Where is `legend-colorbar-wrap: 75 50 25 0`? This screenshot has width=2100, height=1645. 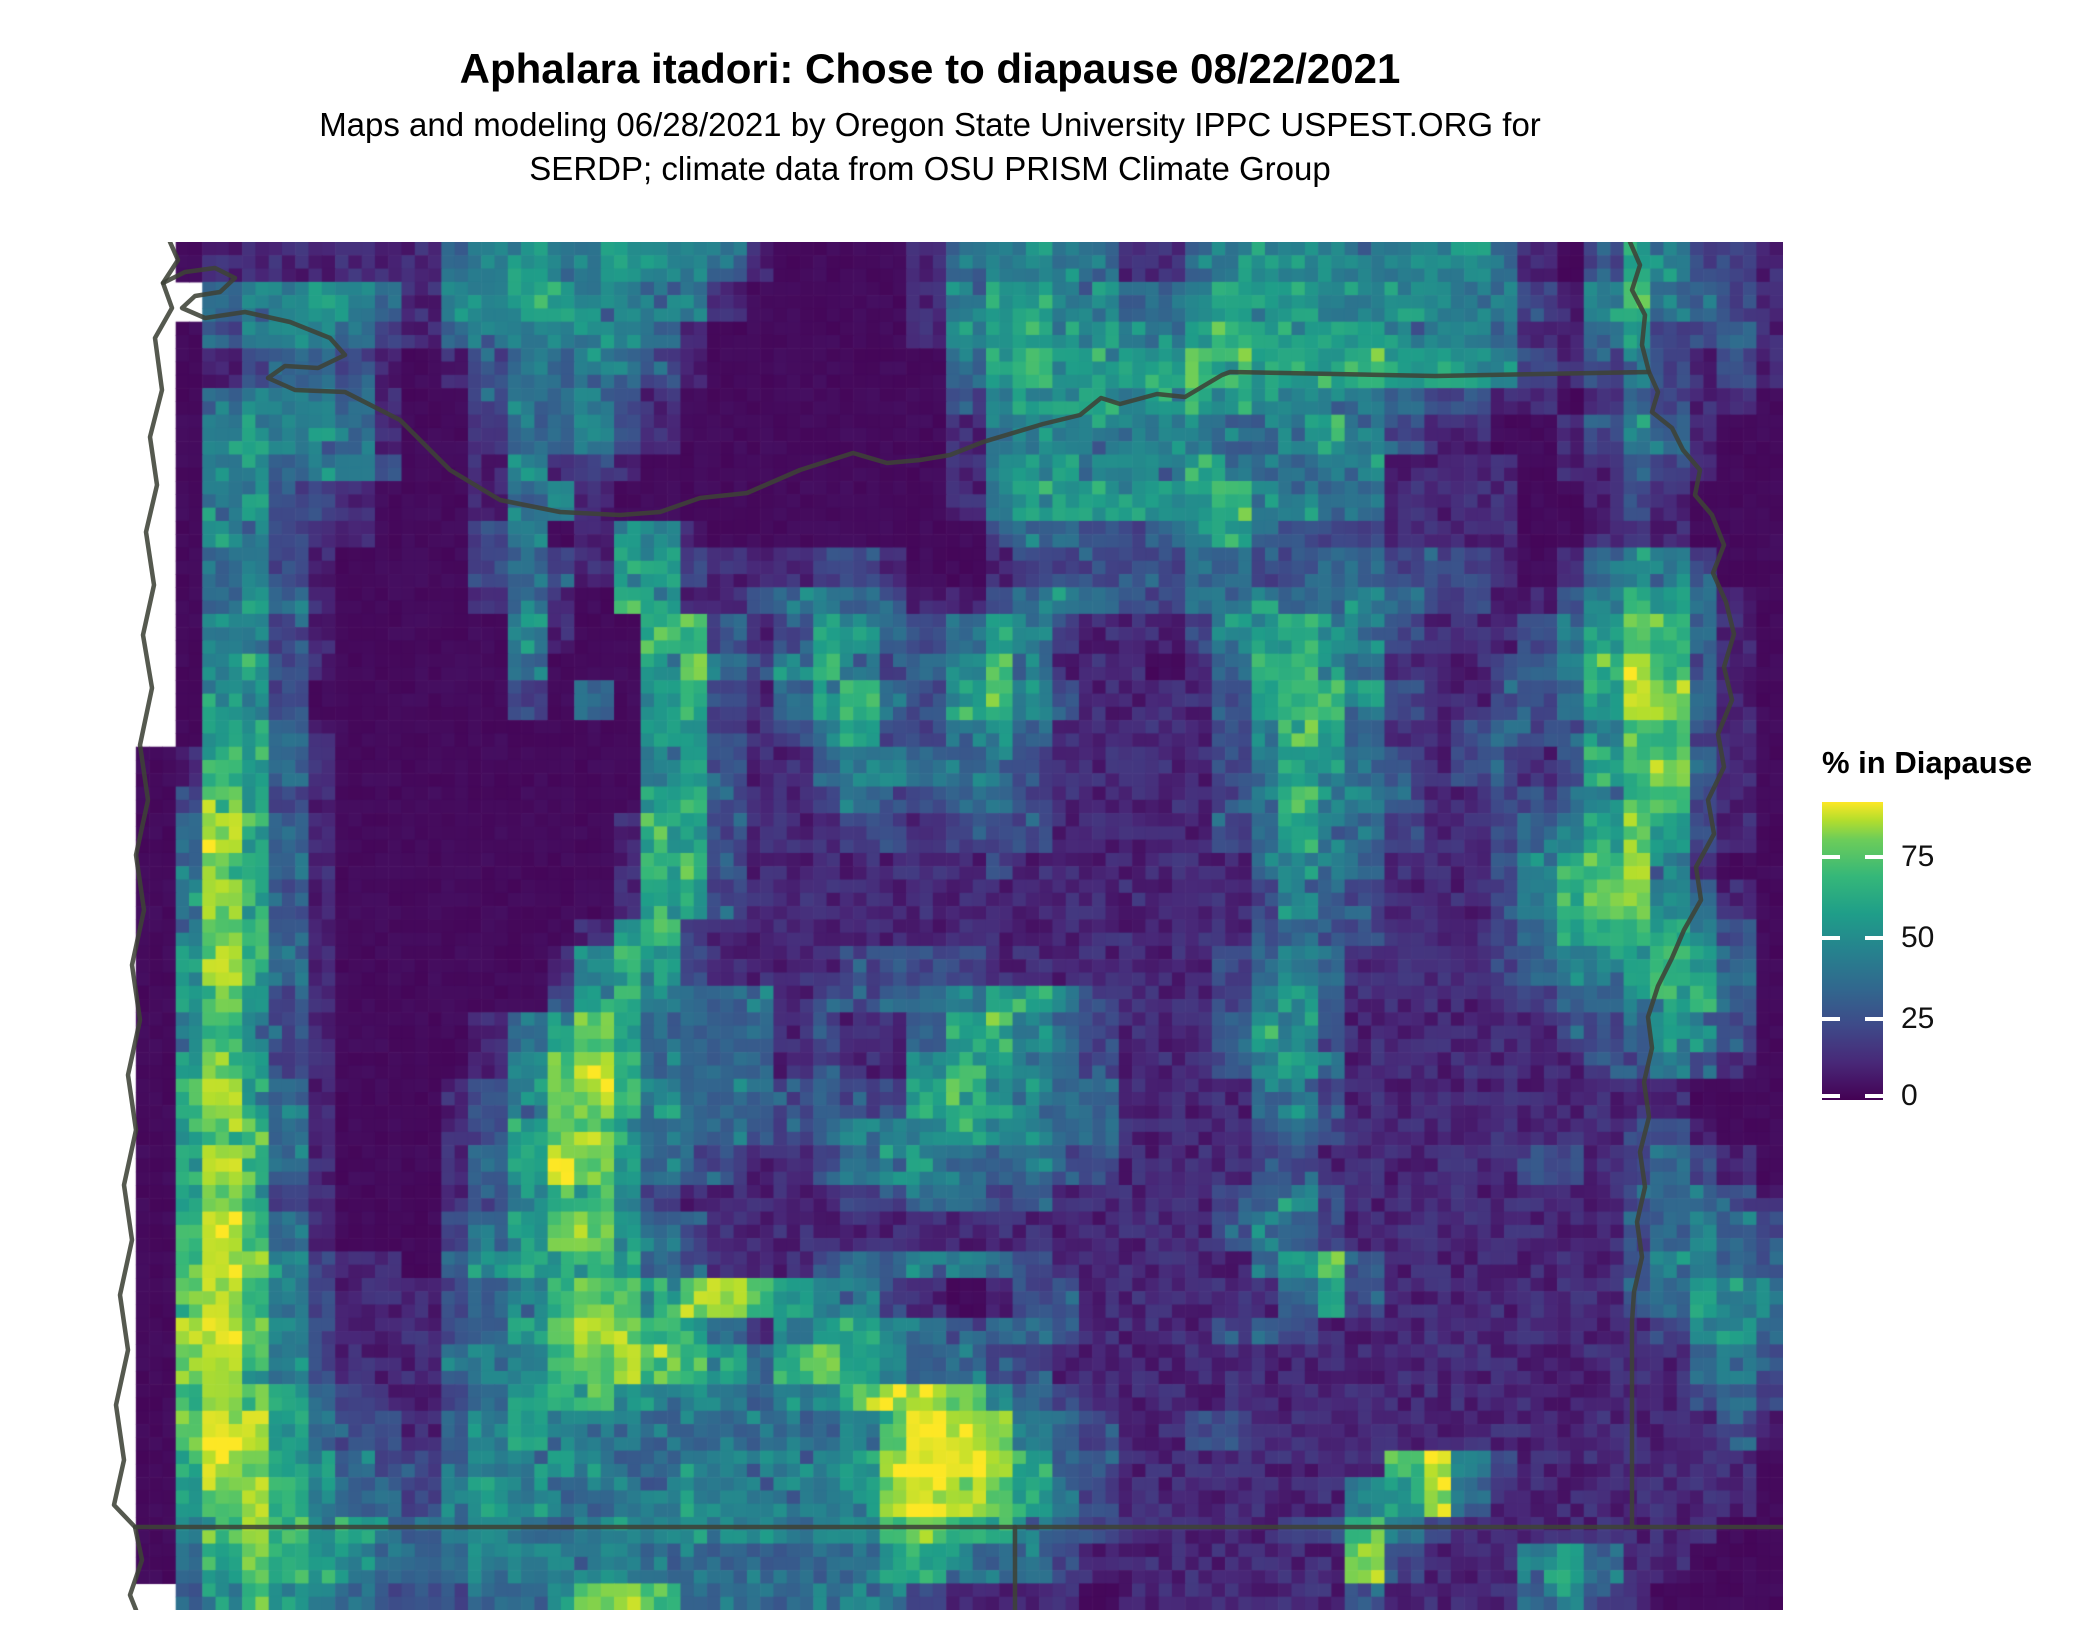
legend-colorbar-wrap: 75 50 25 0 is located at coordinates (1878, 956).